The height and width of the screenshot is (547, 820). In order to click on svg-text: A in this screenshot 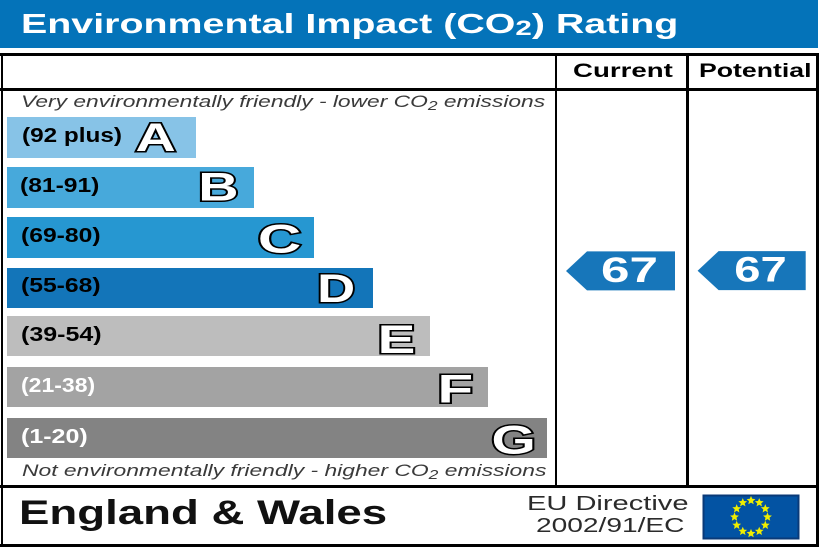, I will do `click(156, 138)`.